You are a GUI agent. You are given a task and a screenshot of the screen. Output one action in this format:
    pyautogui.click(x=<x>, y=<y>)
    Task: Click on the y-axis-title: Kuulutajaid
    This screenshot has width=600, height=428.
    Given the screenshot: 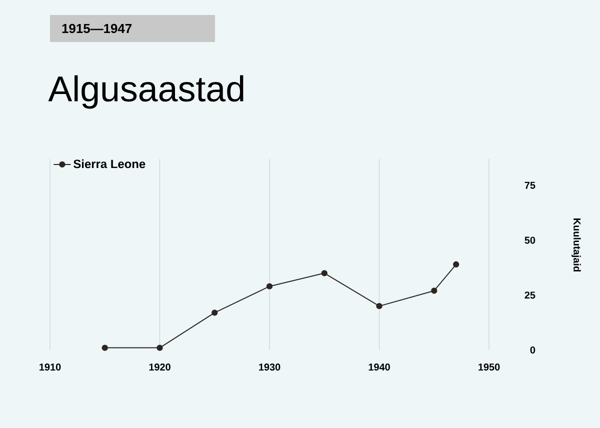 What is the action you would take?
    pyautogui.click(x=576, y=245)
    